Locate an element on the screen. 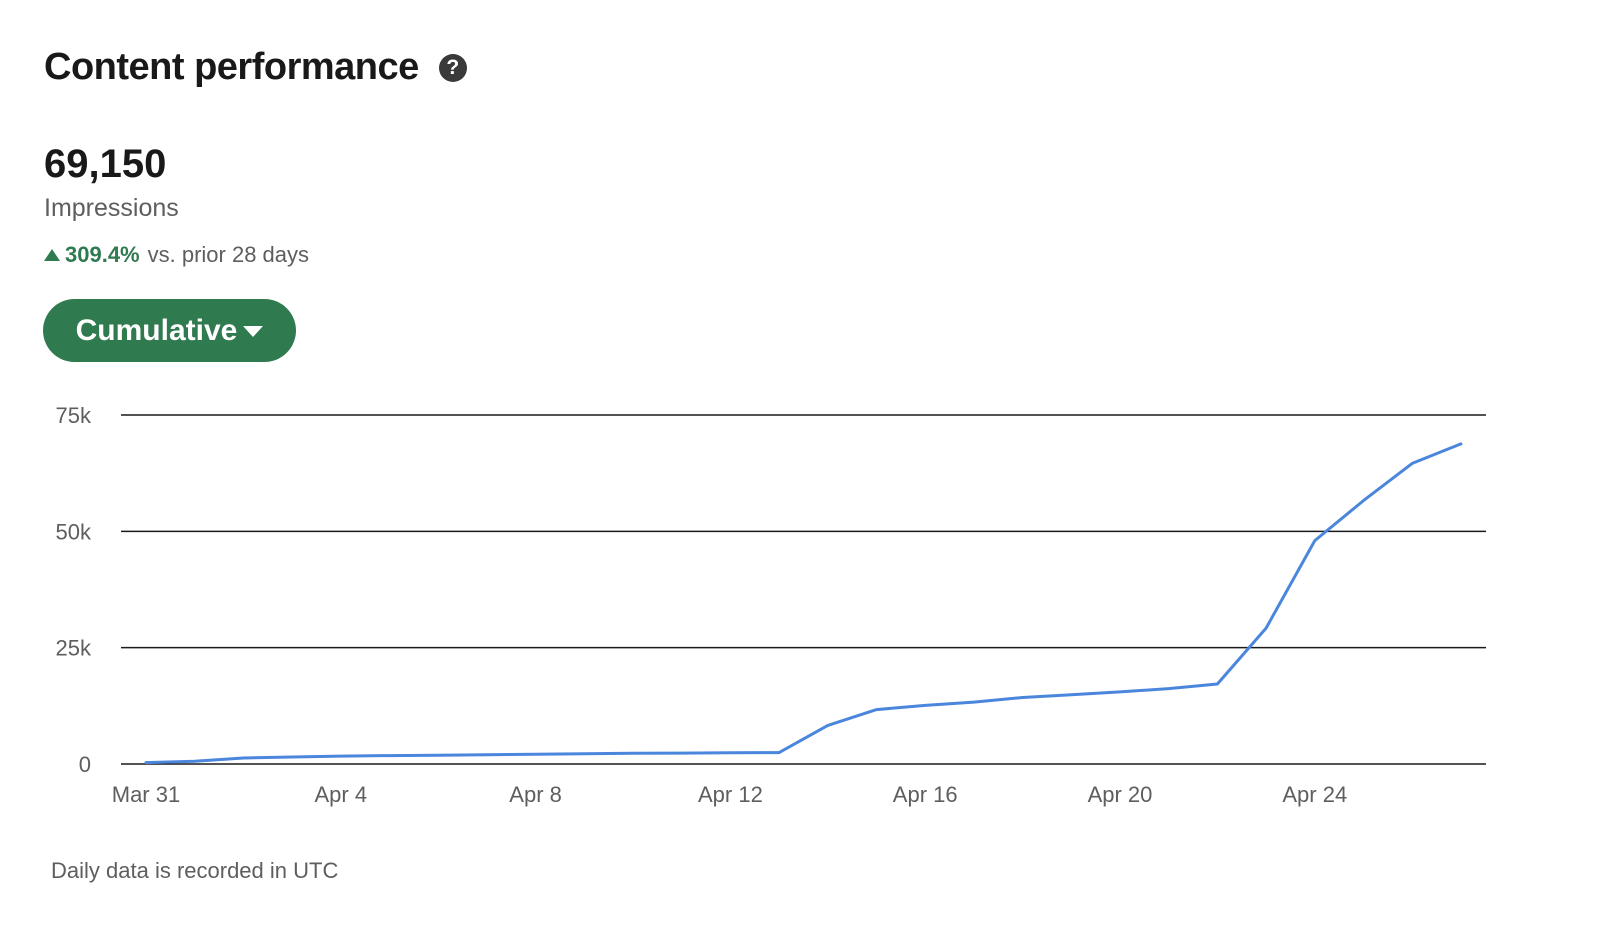 The image size is (1604, 942). y-tick-label: 75k is located at coordinates (74, 415).